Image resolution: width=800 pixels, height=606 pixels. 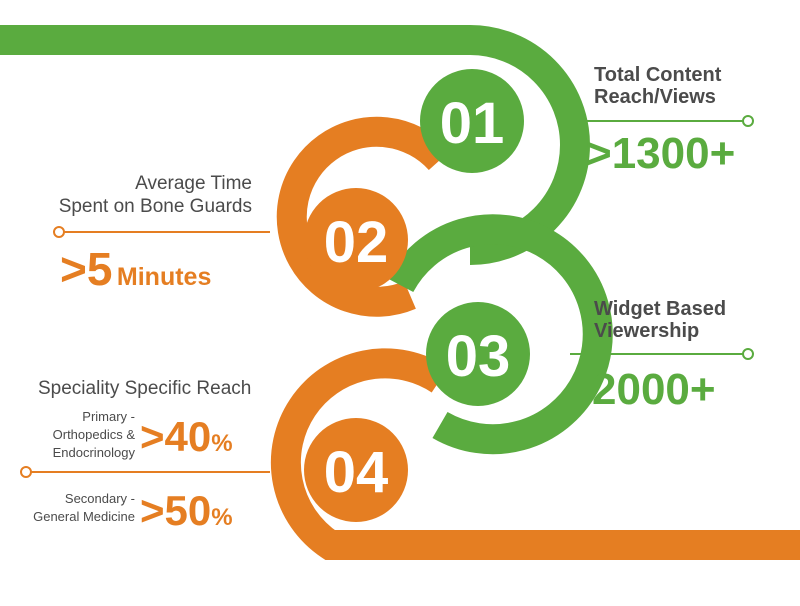 I want to click on step-4-primary-value: >40%, so click(x=186, y=442).